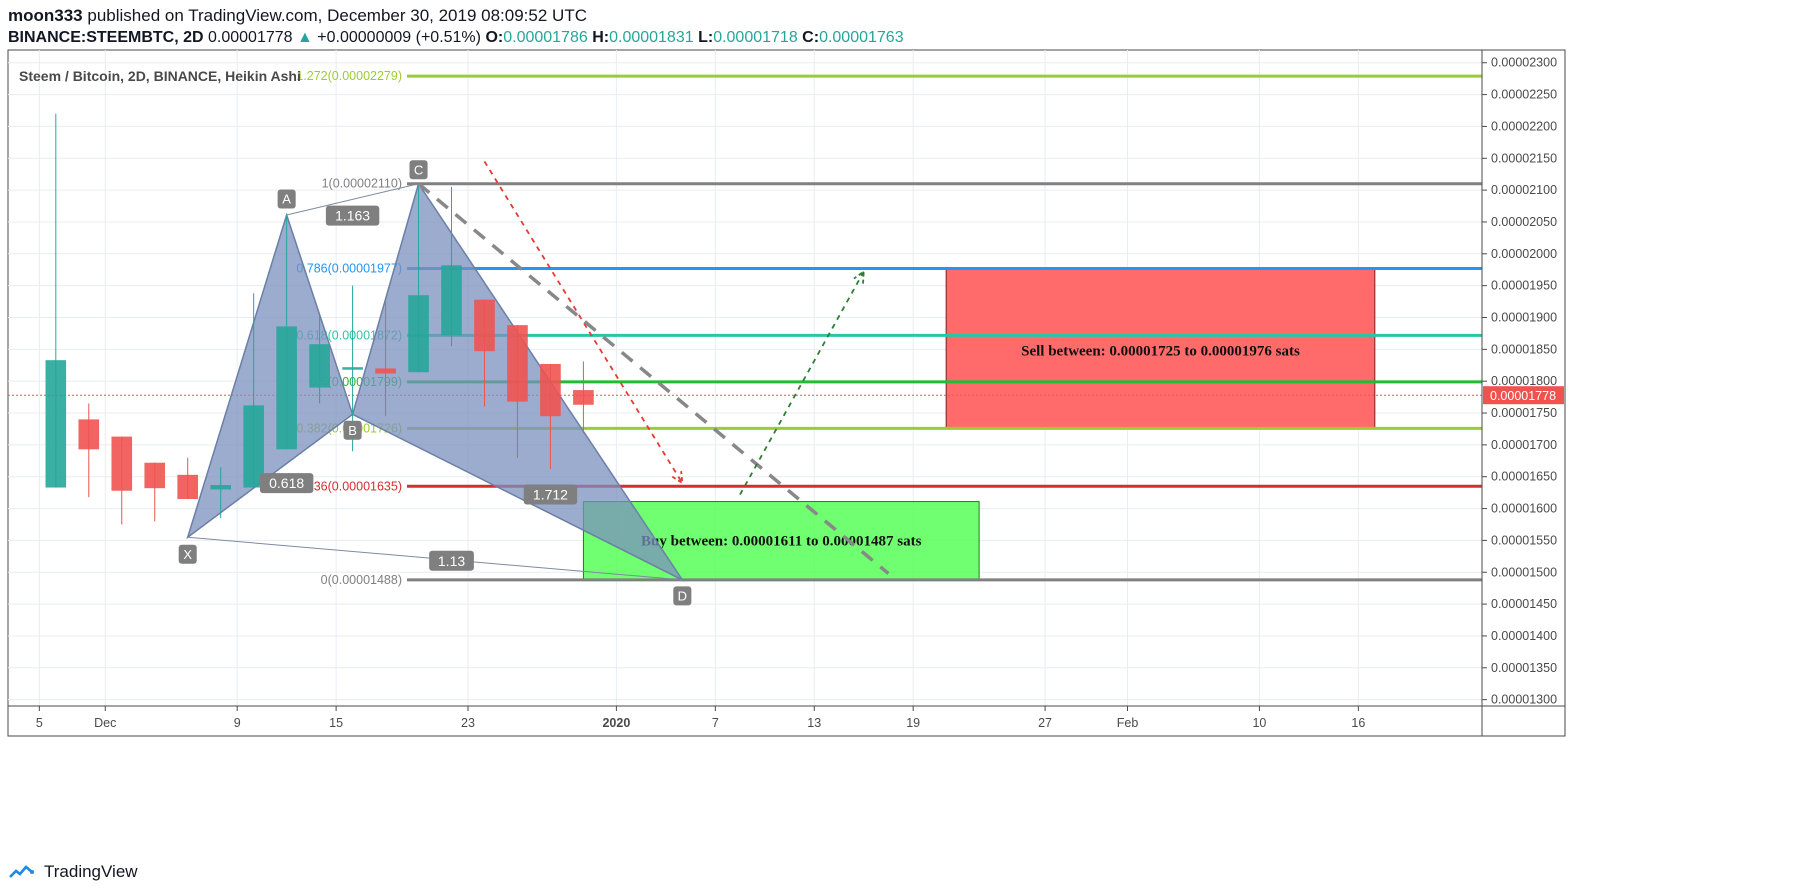  Describe the element at coordinates (237, 723) in the screenshot. I see `time-tick-label: 9` at that location.